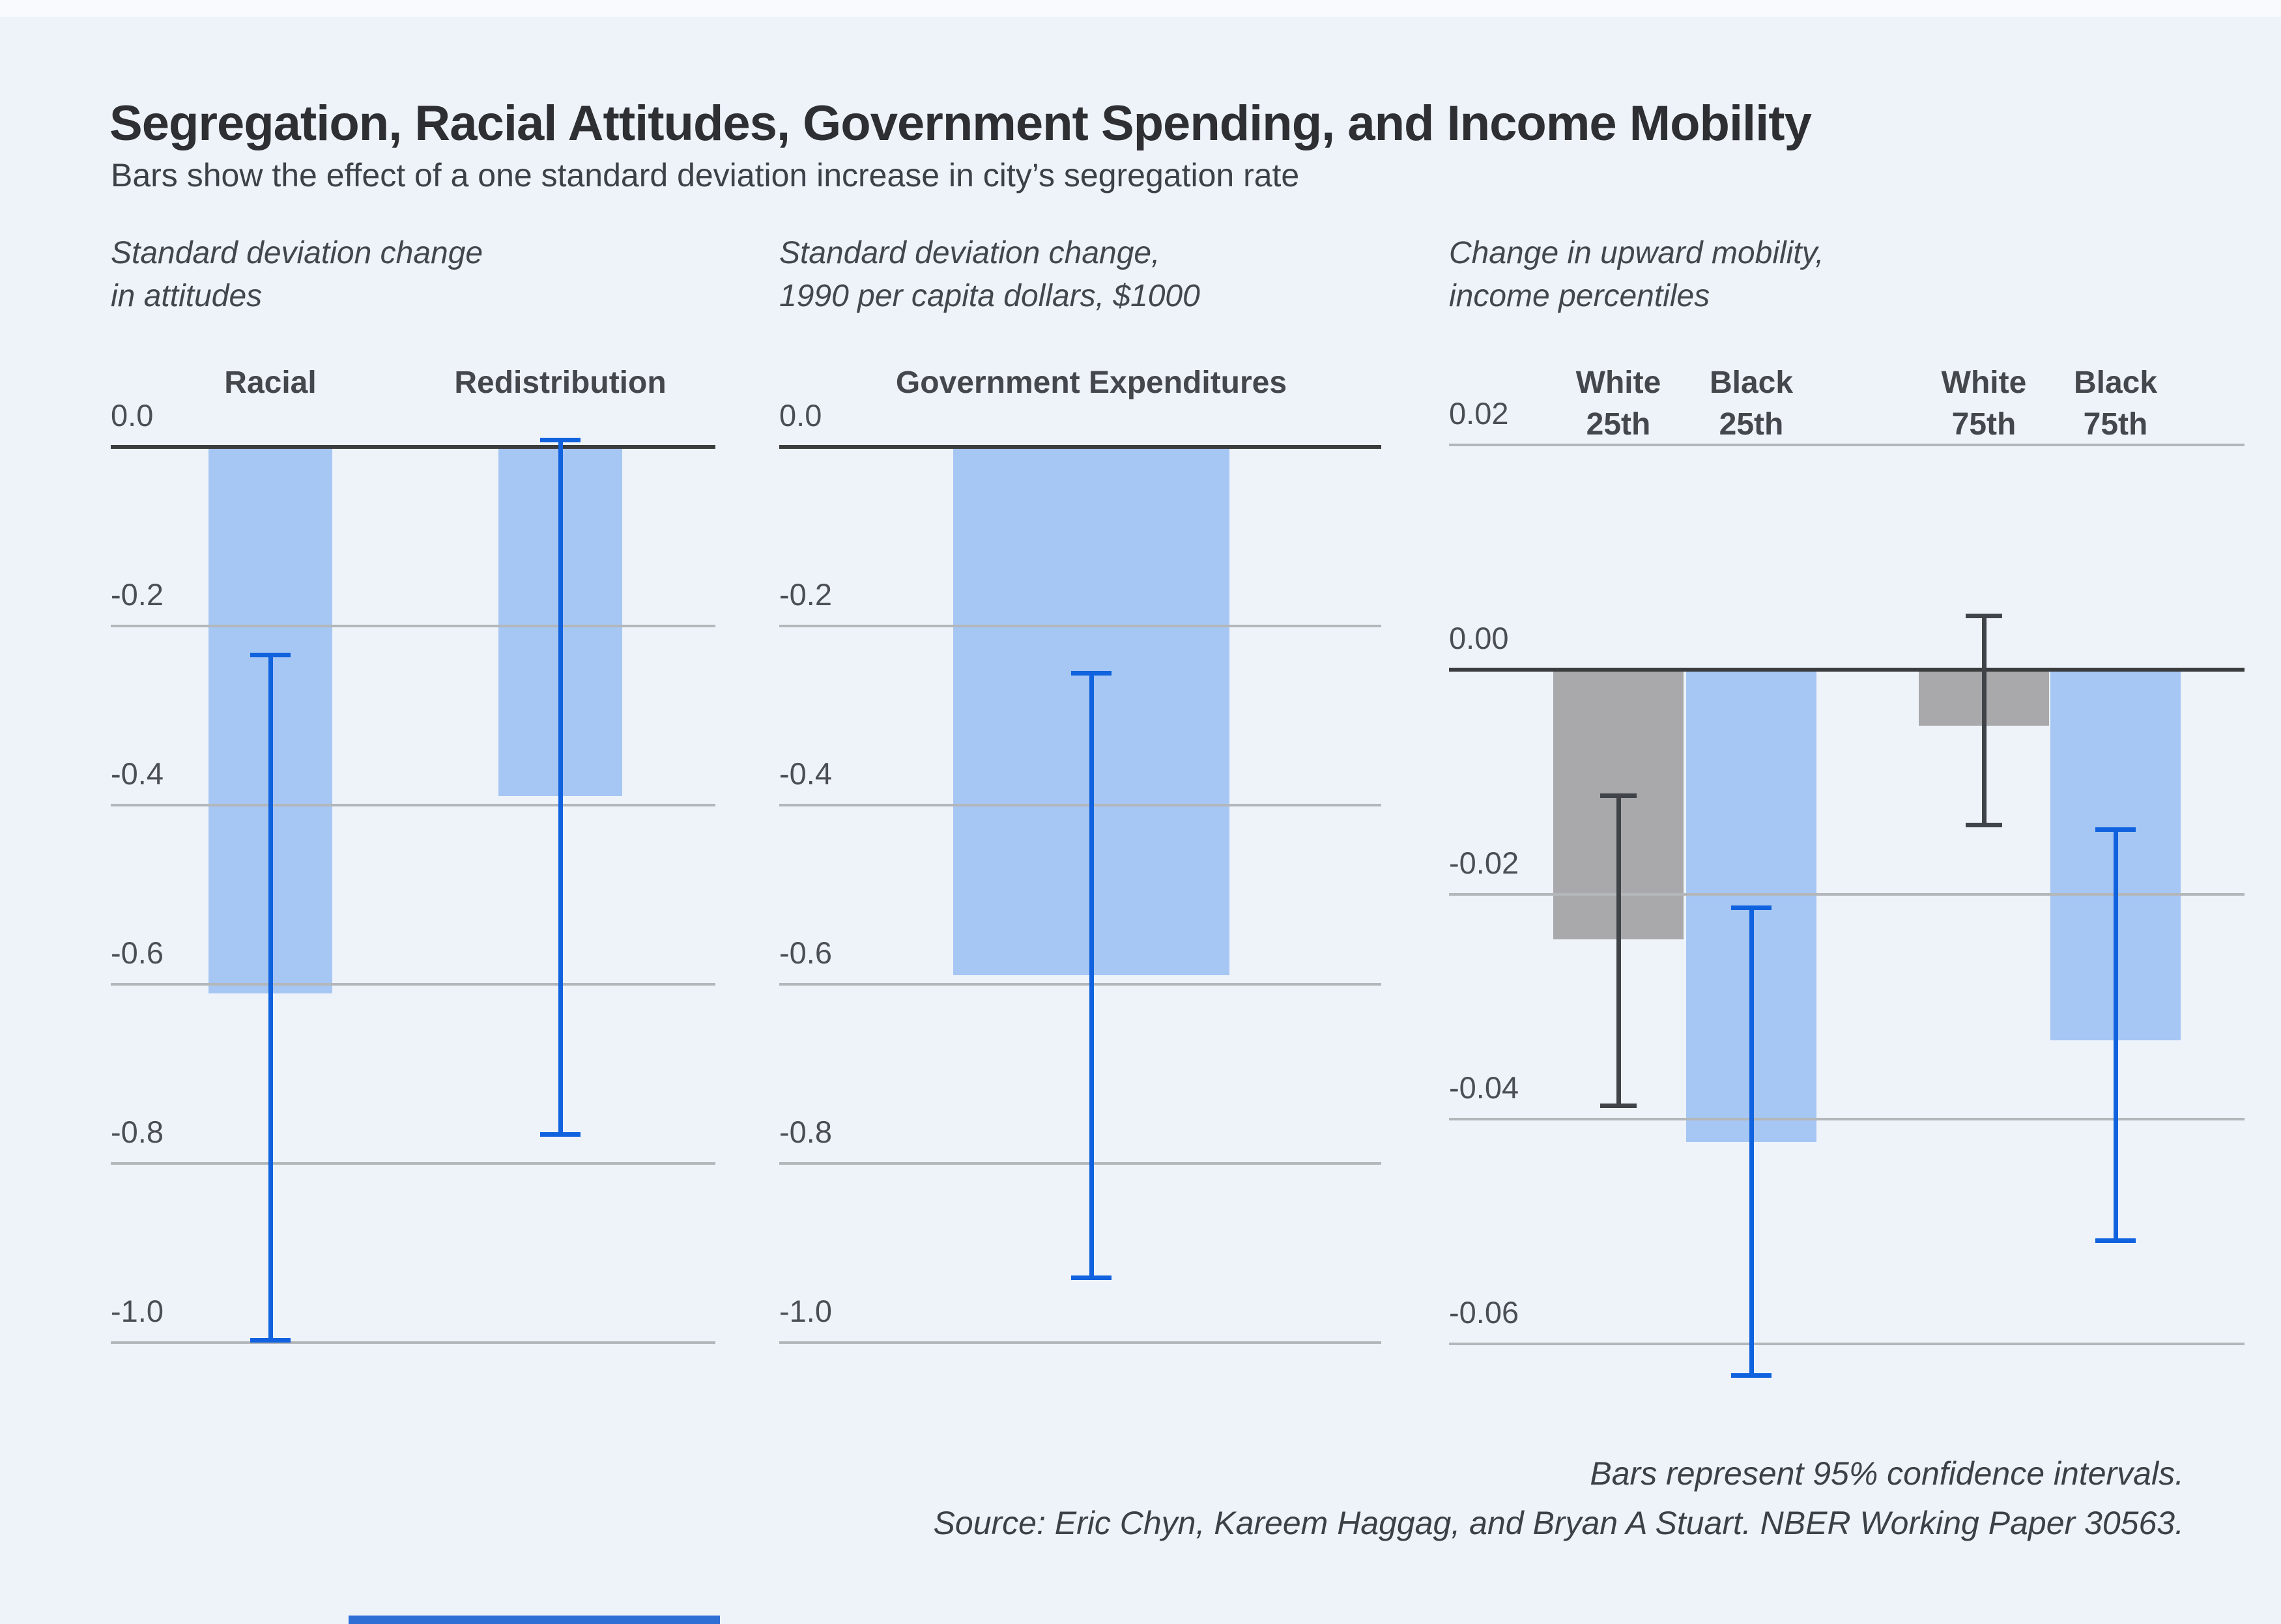 The width and height of the screenshot is (2281, 1624). I want to click on panel-title-line: income percentiles, so click(1579, 296).